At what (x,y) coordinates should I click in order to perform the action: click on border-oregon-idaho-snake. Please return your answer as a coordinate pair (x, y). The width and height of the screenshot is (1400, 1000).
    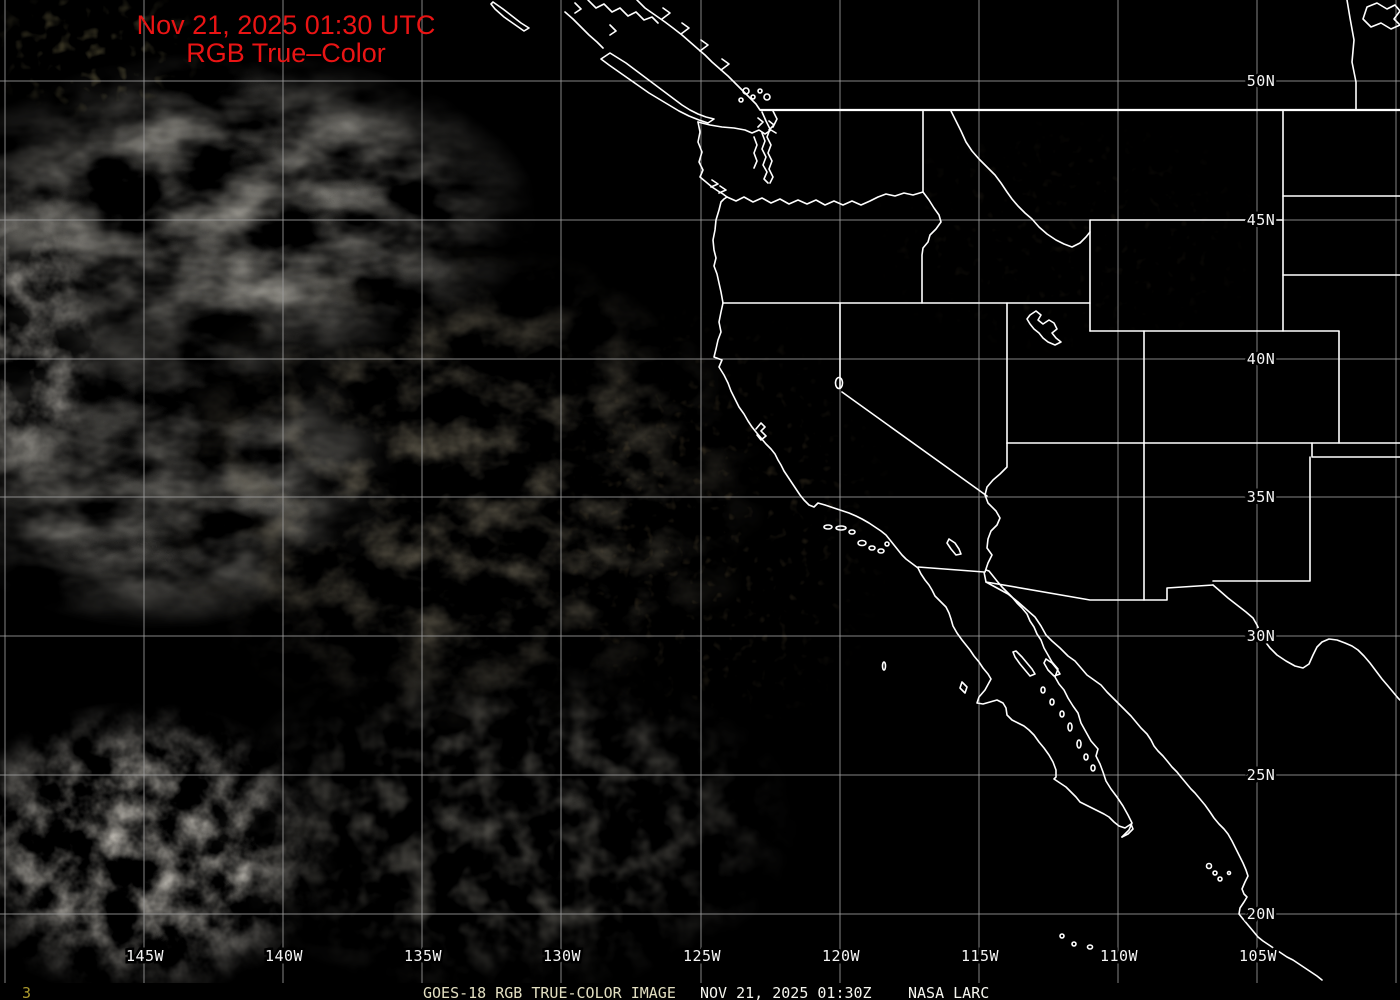
    Looking at the image, I should click on (931, 247).